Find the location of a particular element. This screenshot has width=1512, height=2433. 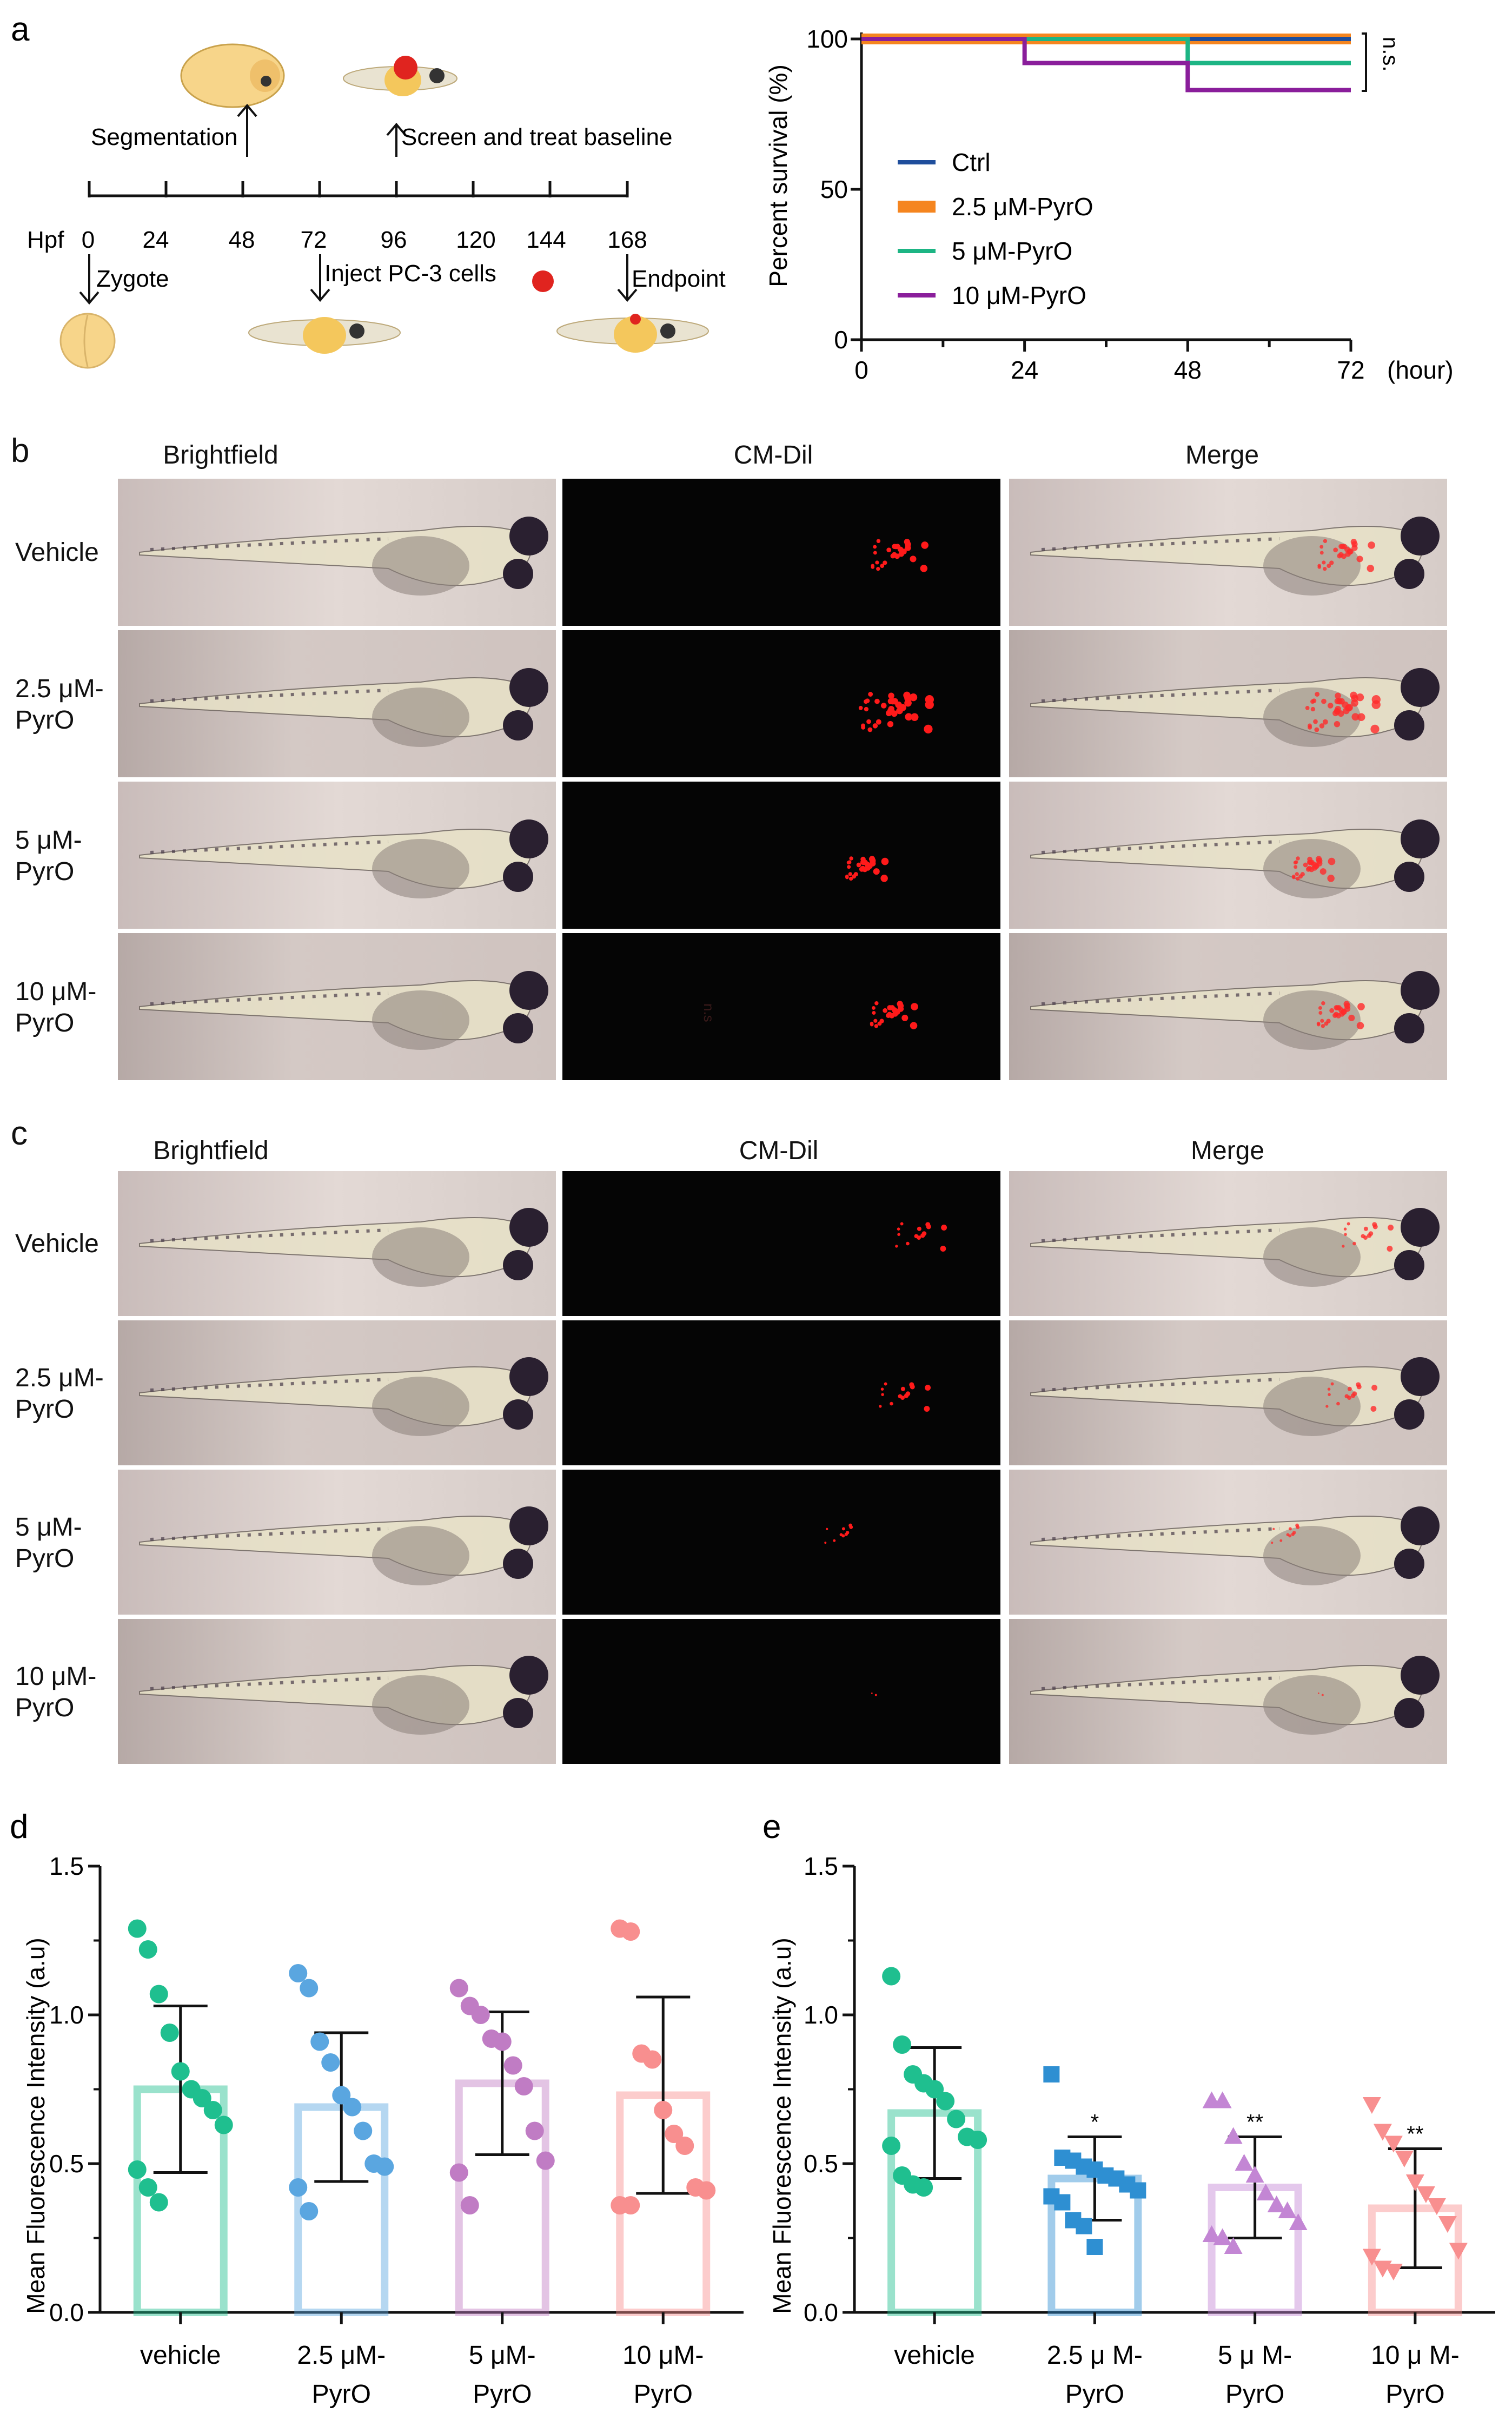

panel-b-col-header-merge: Merge is located at coordinates (1222, 455).